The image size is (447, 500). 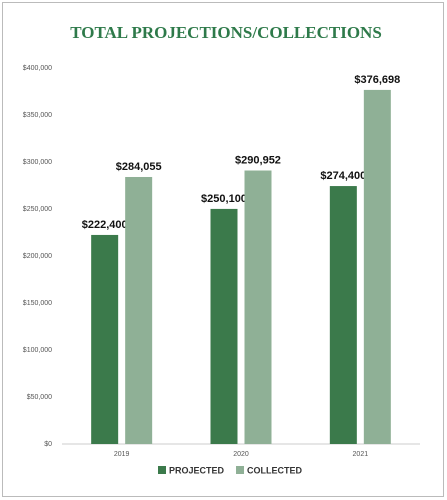 I want to click on legend-label: COLLECTED, so click(x=274, y=470).